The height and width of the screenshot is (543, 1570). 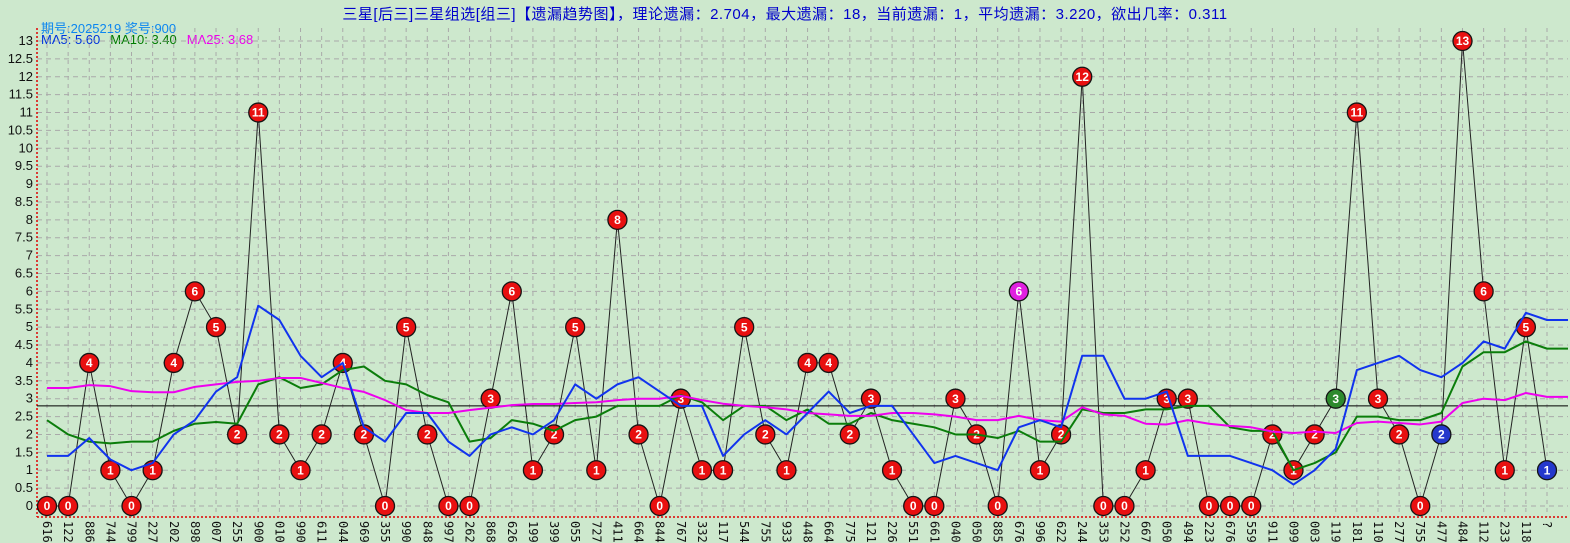 What do you see at coordinates (24, 416) in the screenshot?
I see `y-tick-label: 2.5` at bounding box center [24, 416].